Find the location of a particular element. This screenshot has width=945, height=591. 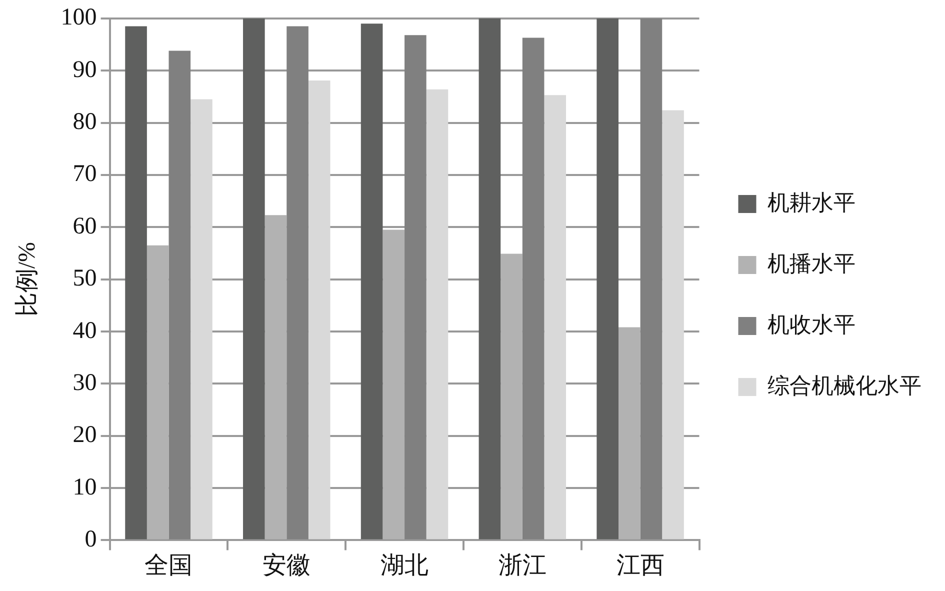

y-tick-label: 100 is located at coordinates (78, 17).